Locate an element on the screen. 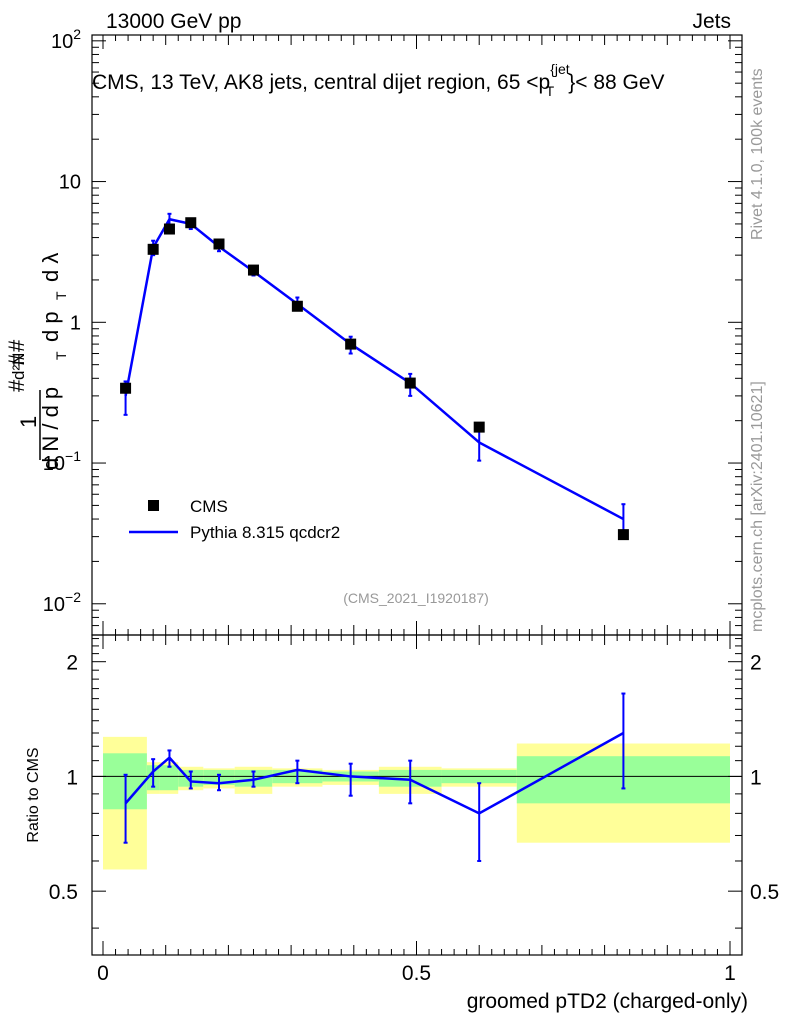 The image size is (786, 1024). chart-title-tail: }< 88 GeV is located at coordinates (616, 82).